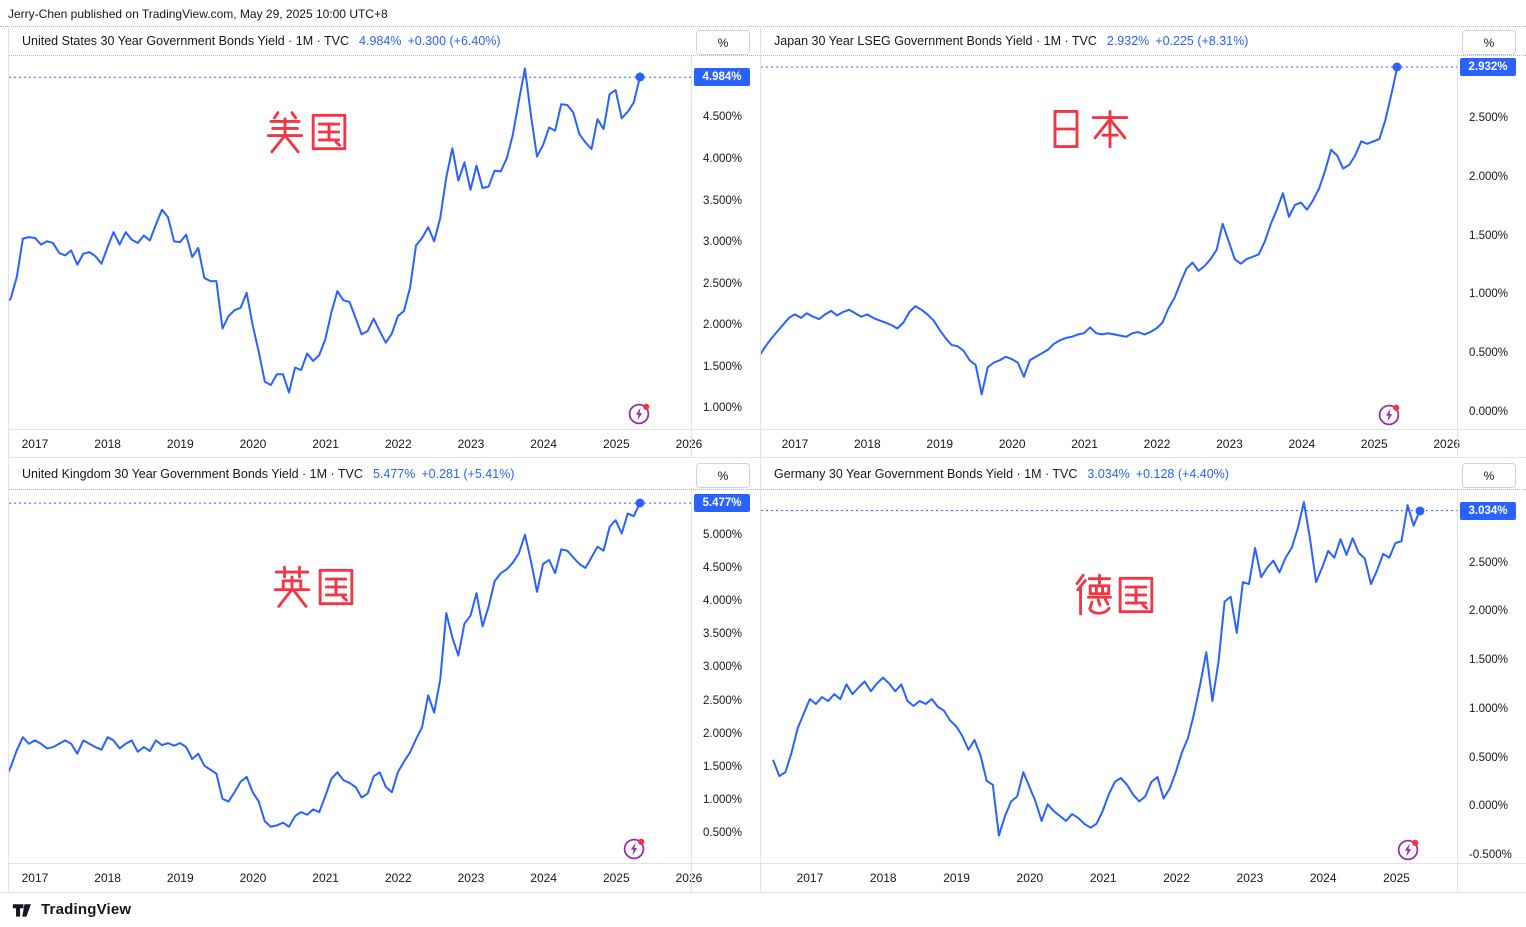 The width and height of the screenshot is (1526, 927). I want to click on y-axis-label: -0.500%, so click(1490, 855).